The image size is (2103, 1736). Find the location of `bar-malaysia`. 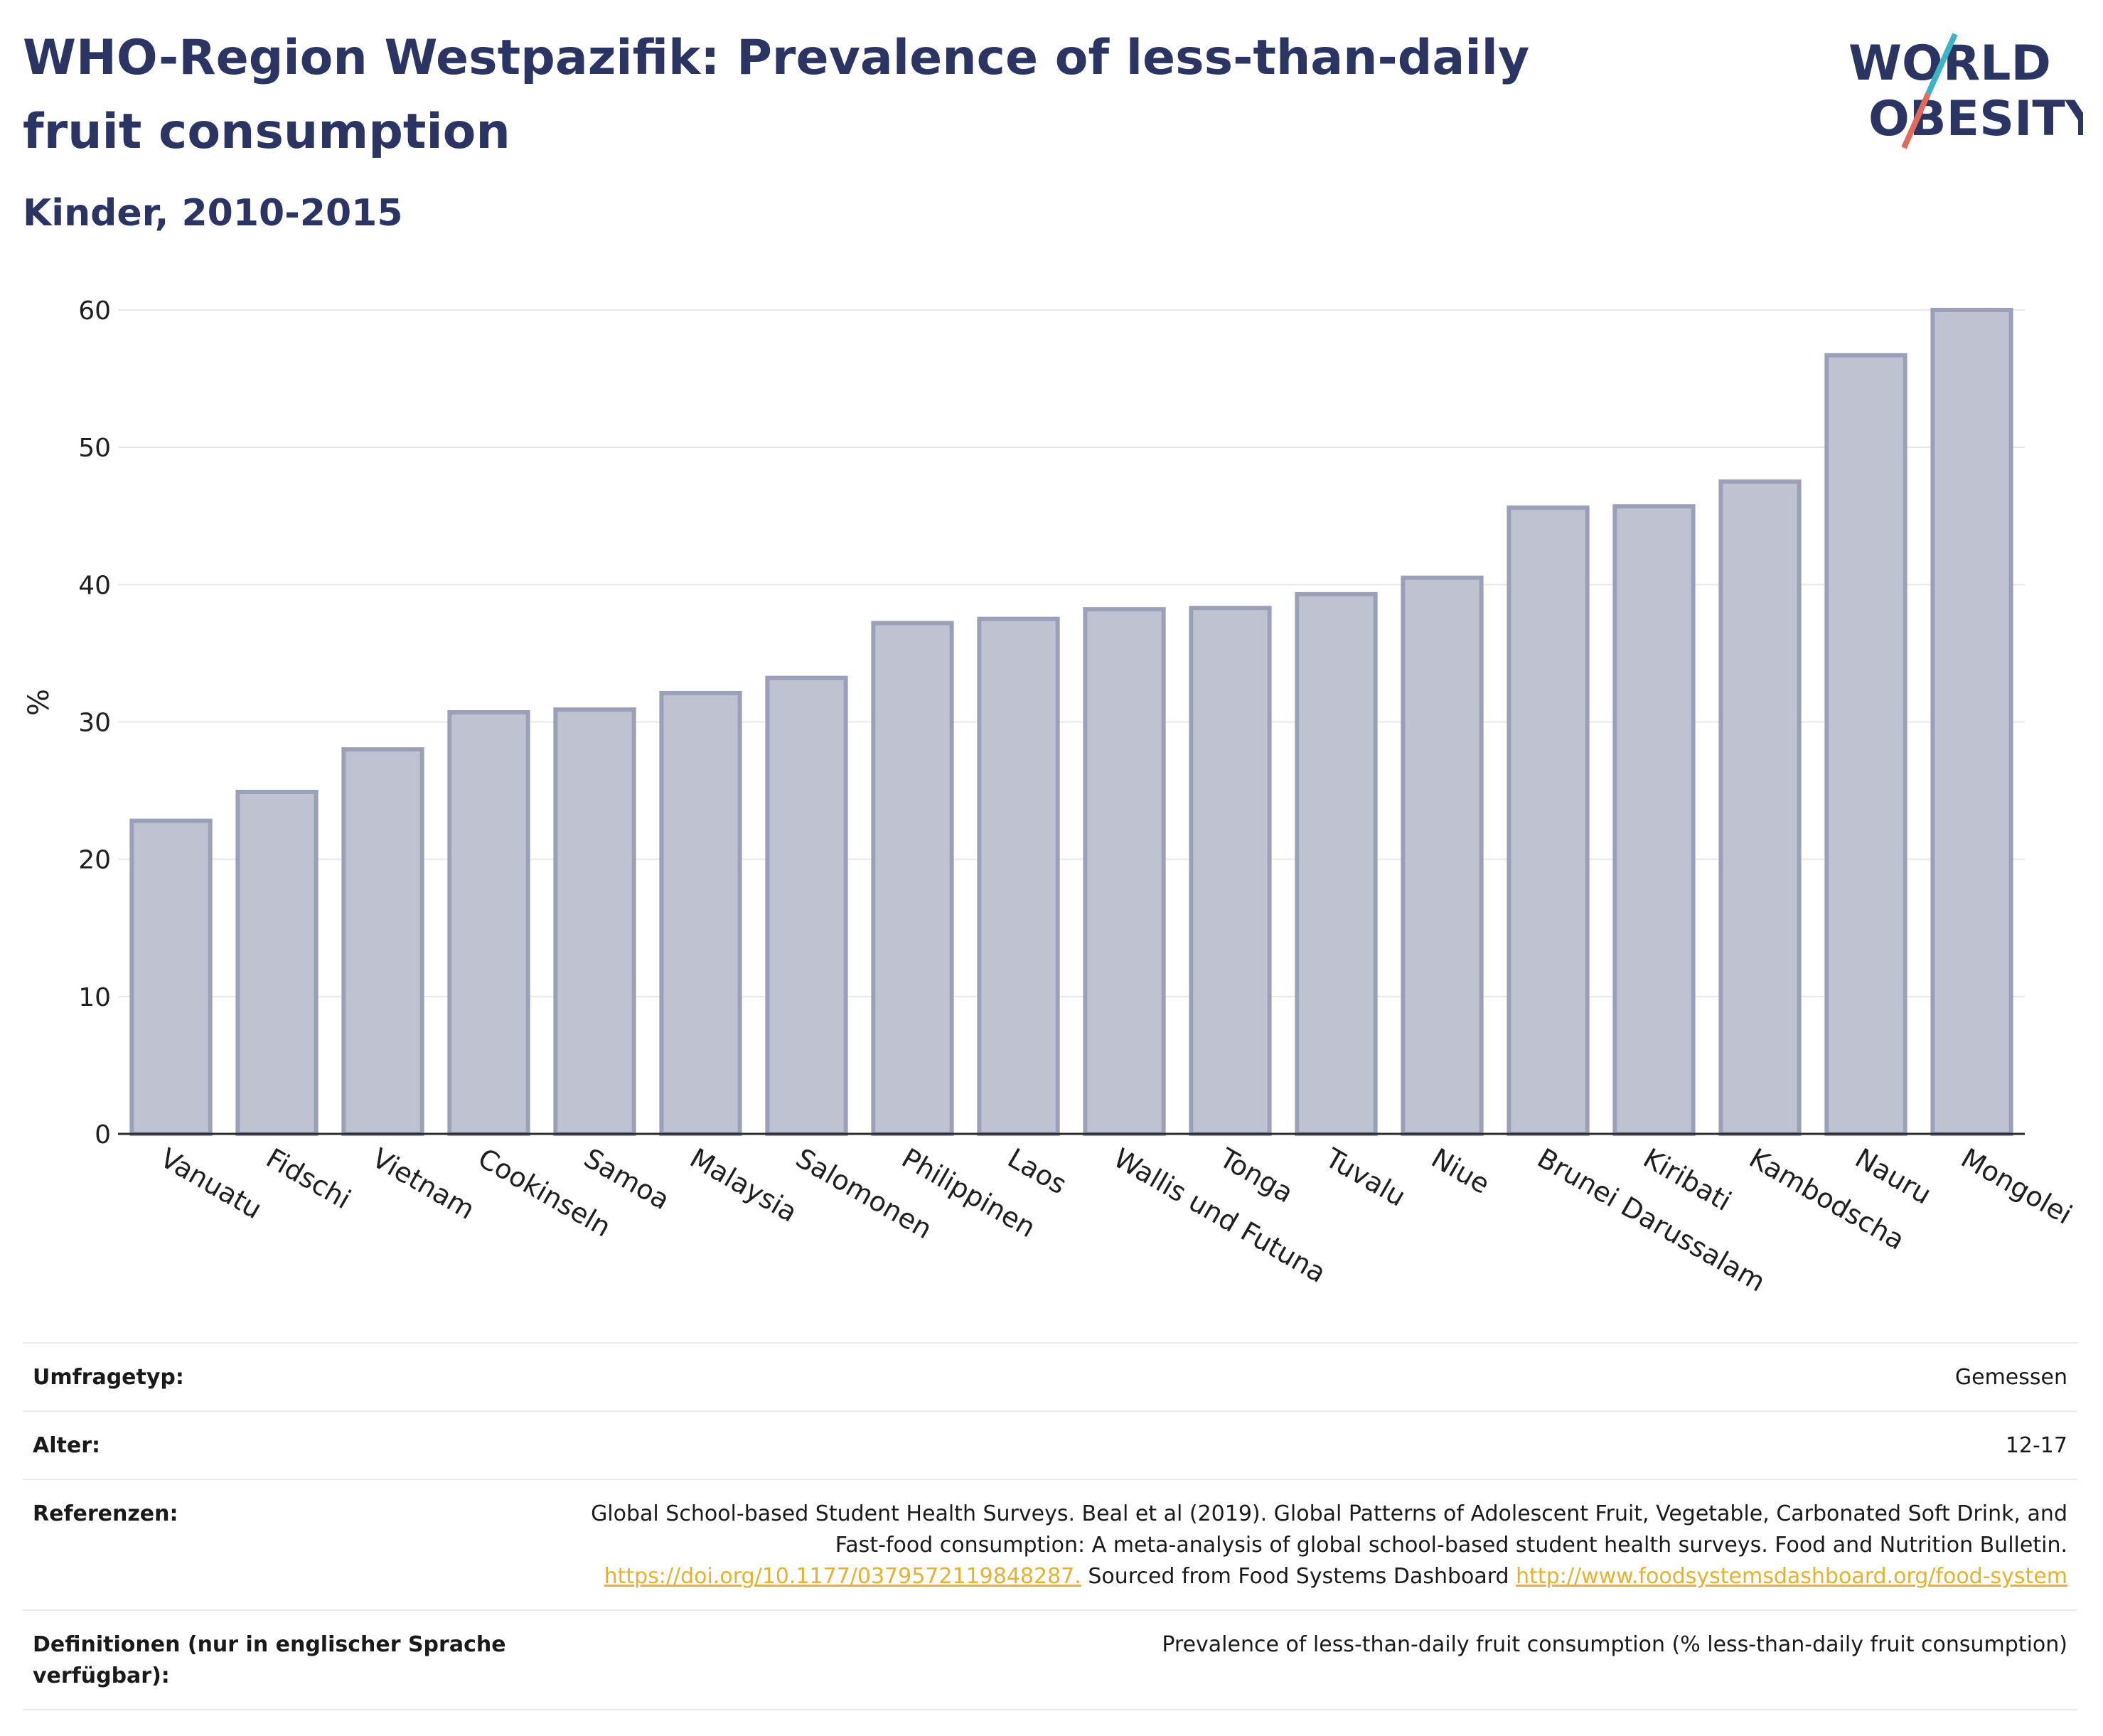

bar-malaysia is located at coordinates (700, 913).